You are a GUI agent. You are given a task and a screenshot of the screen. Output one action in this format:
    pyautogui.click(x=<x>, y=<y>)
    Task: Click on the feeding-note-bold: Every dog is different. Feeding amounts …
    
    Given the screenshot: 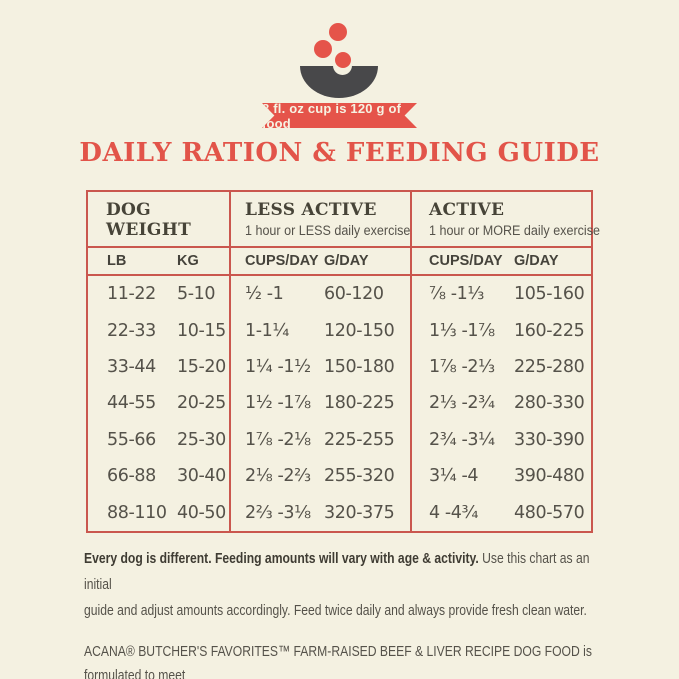 What is the action you would take?
    pyautogui.click(x=281, y=558)
    